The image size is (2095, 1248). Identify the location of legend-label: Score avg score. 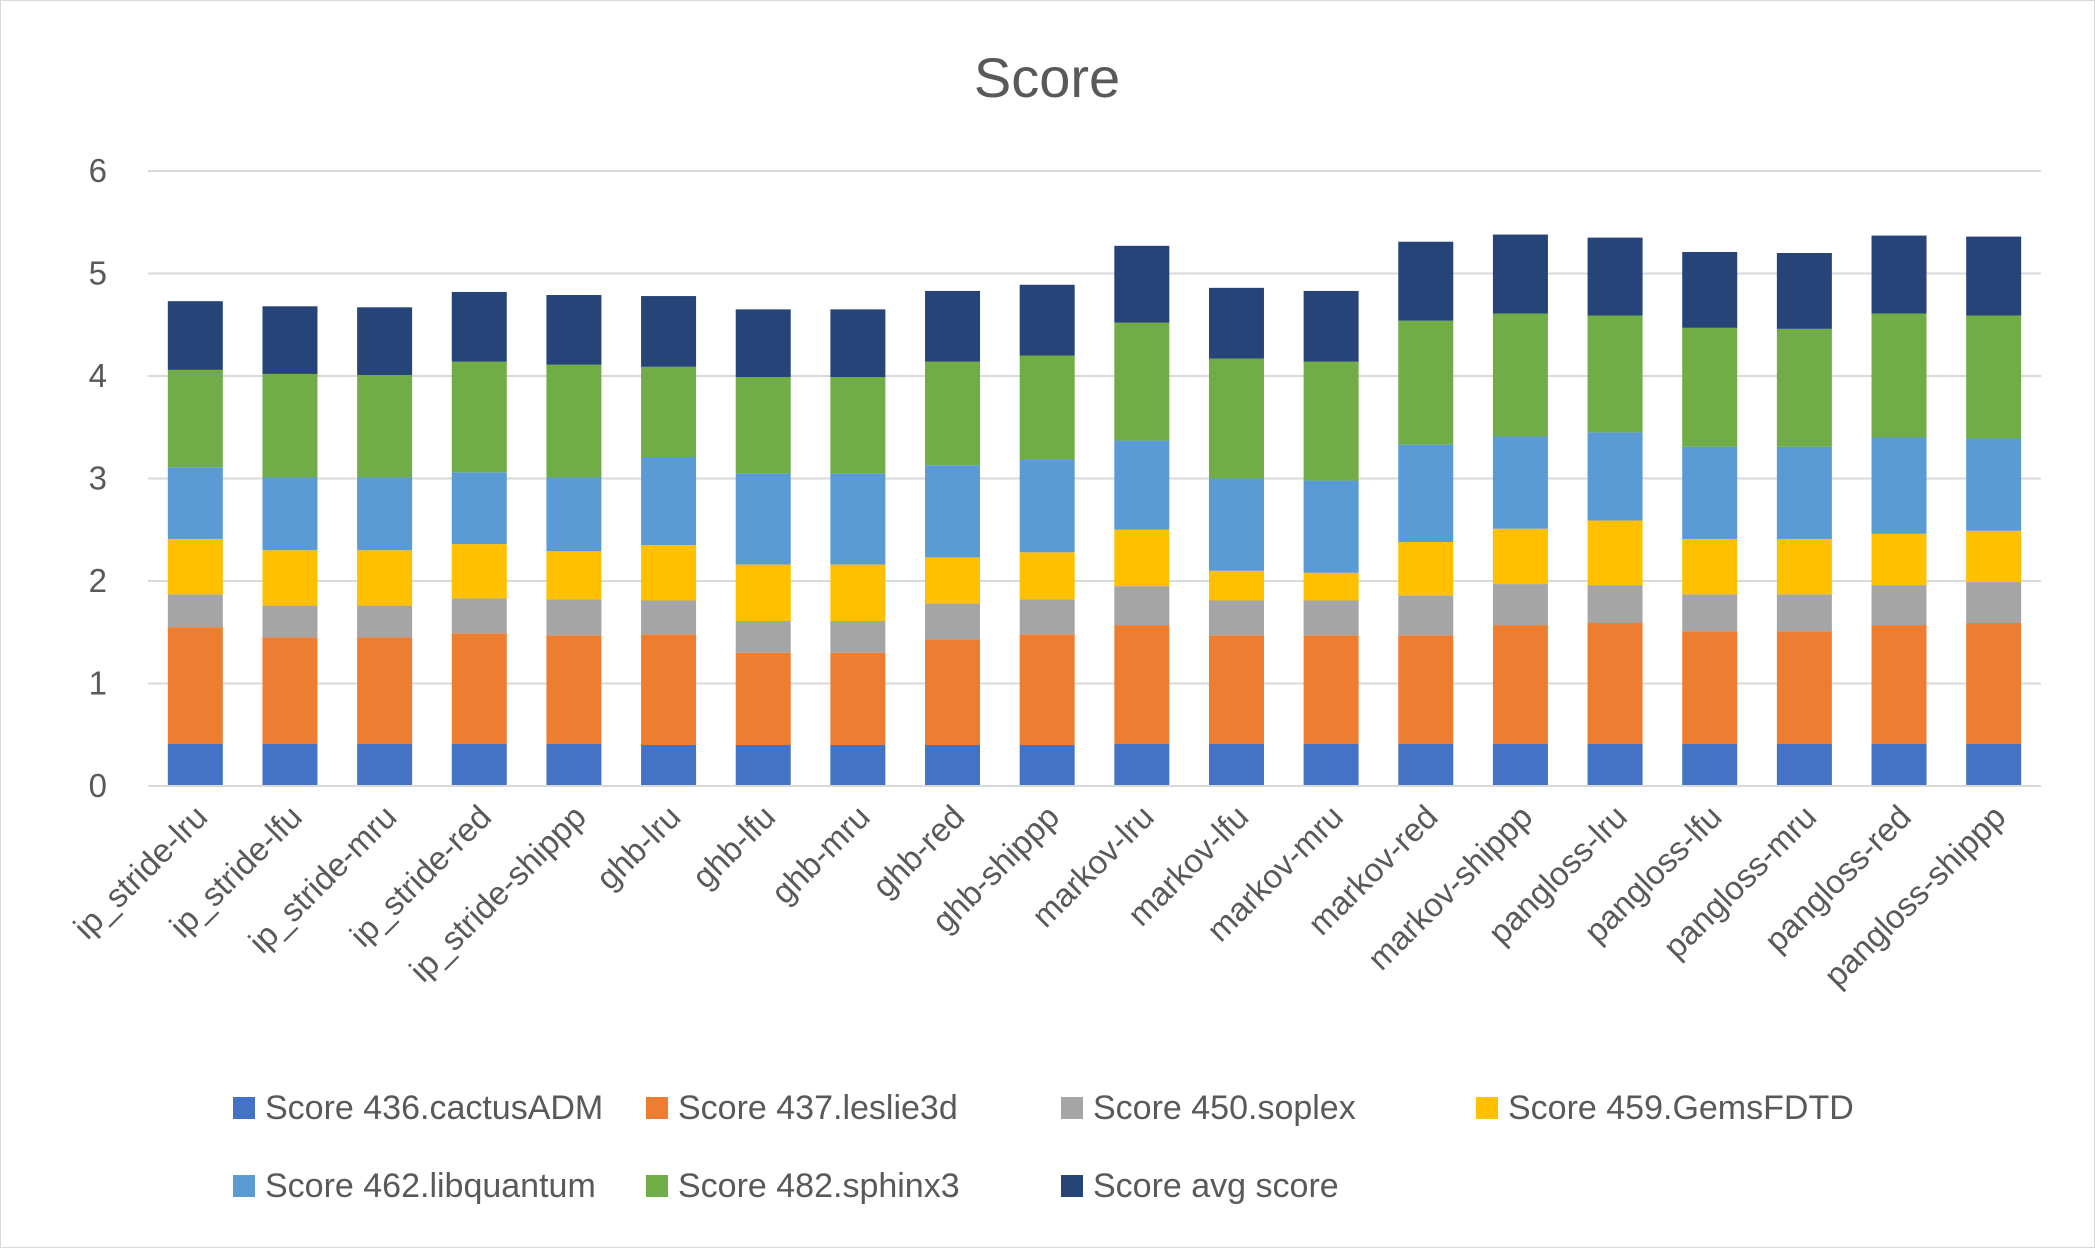
(1216, 1186).